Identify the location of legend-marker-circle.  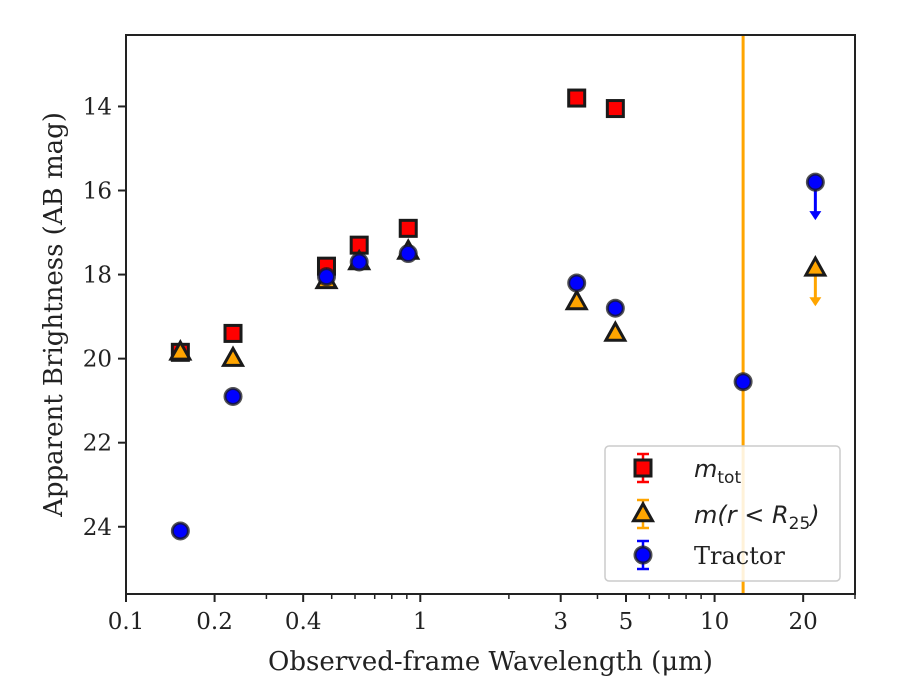
(643, 555).